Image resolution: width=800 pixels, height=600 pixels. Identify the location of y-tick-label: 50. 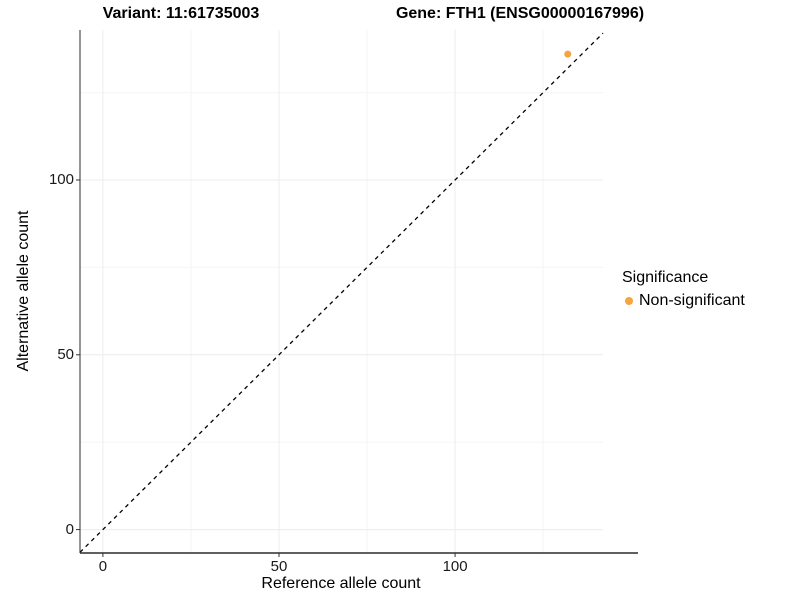
(65, 355).